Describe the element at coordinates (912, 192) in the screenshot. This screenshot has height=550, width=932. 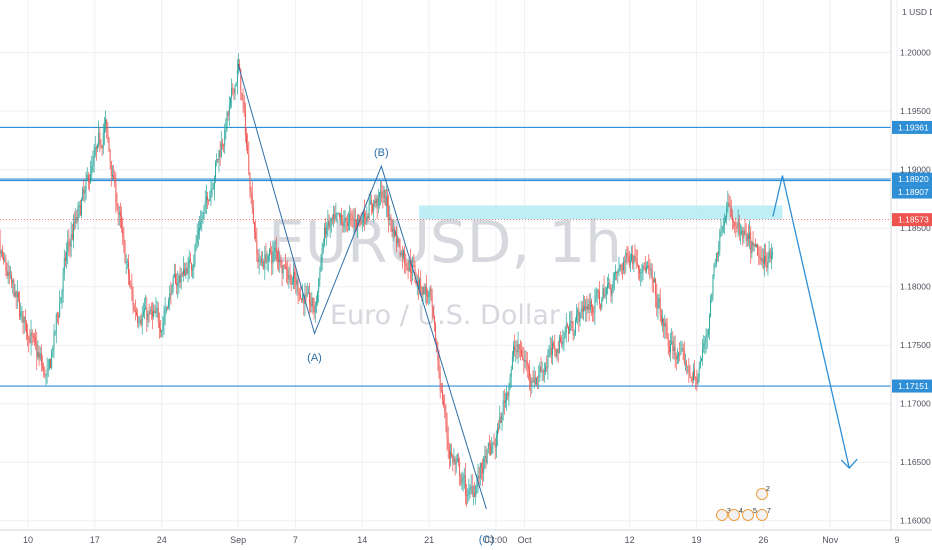
I see `price-tag: 1.18907` at that location.